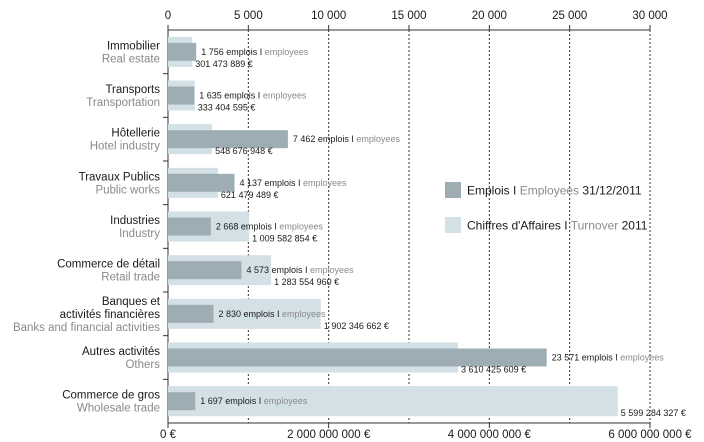  What do you see at coordinates (255, 52) in the screenshot?
I see `employees-data-label: 1 756 emplois I employees` at bounding box center [255, 52].